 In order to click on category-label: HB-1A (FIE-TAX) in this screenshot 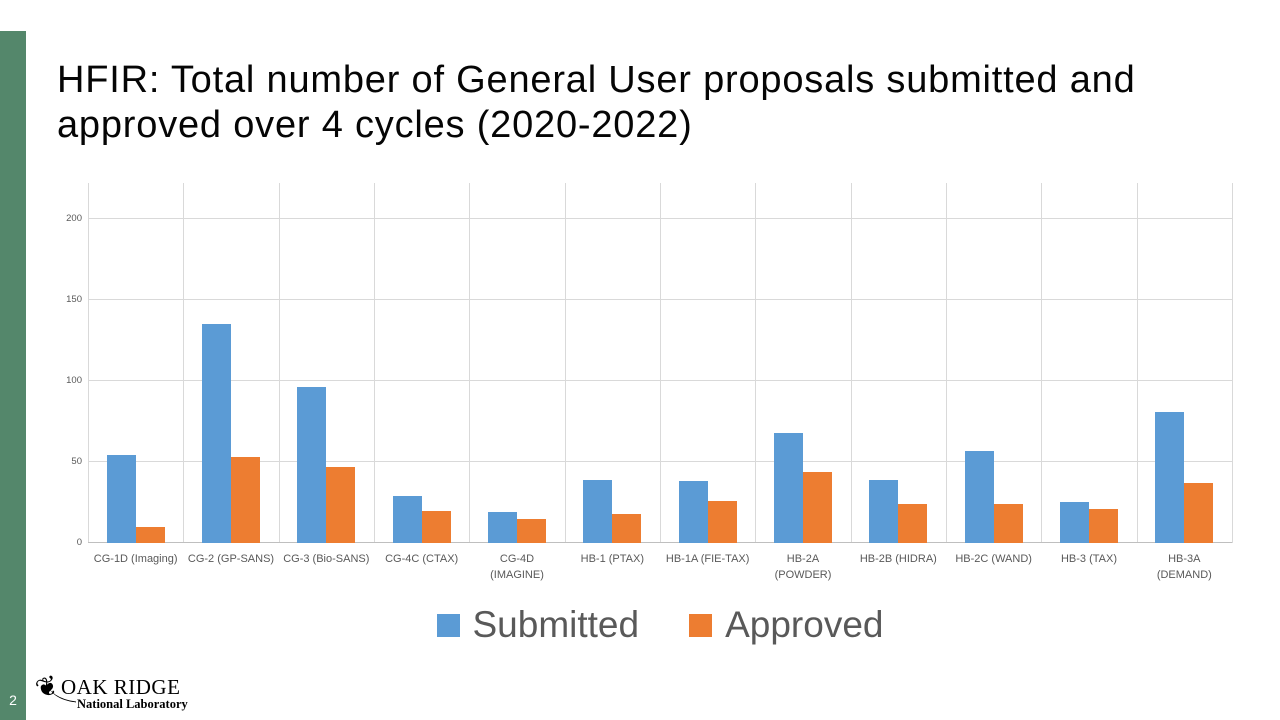, I will do `click(707, 559)`.